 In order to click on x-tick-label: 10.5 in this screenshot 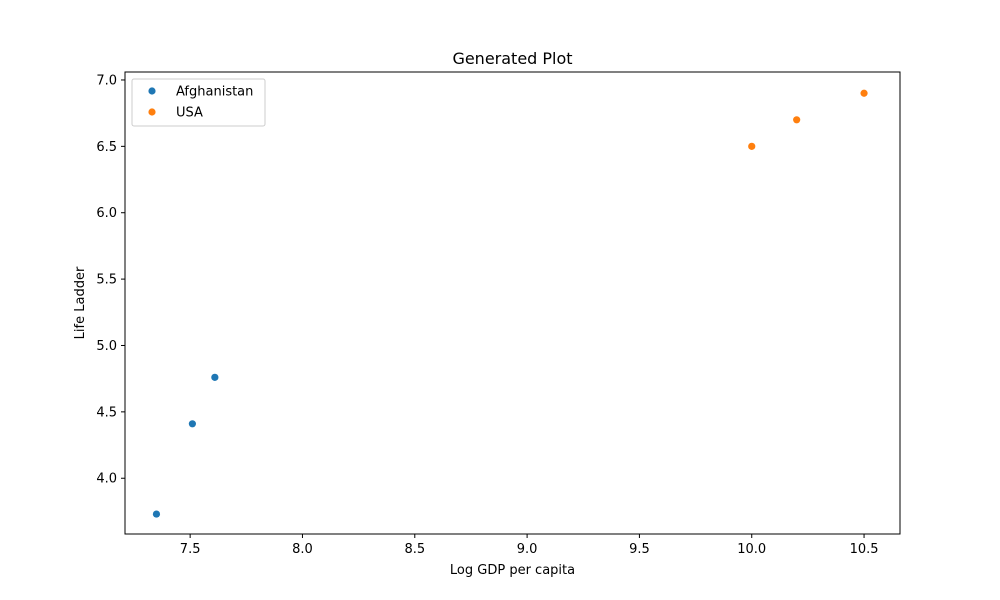, I will do `click(864, 549)`.